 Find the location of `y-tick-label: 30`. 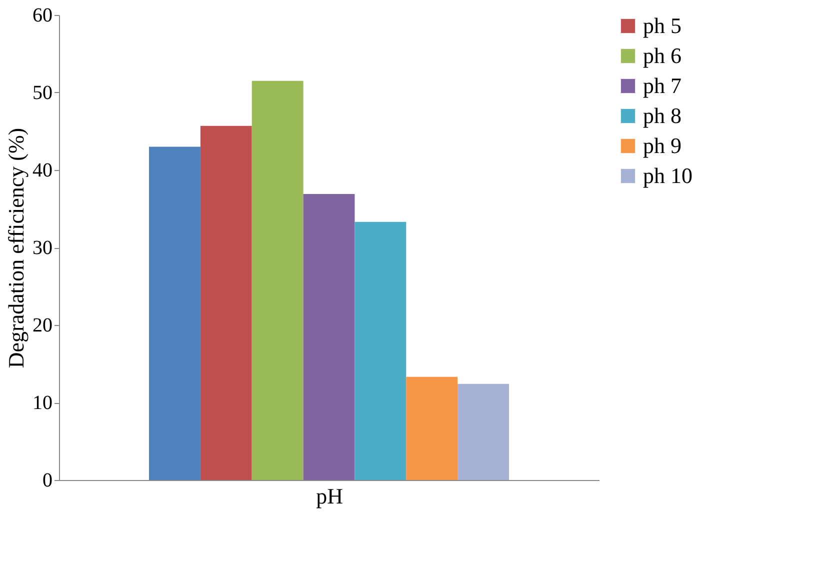

y-tick-label: 30 is located at coordinates (42, 248).